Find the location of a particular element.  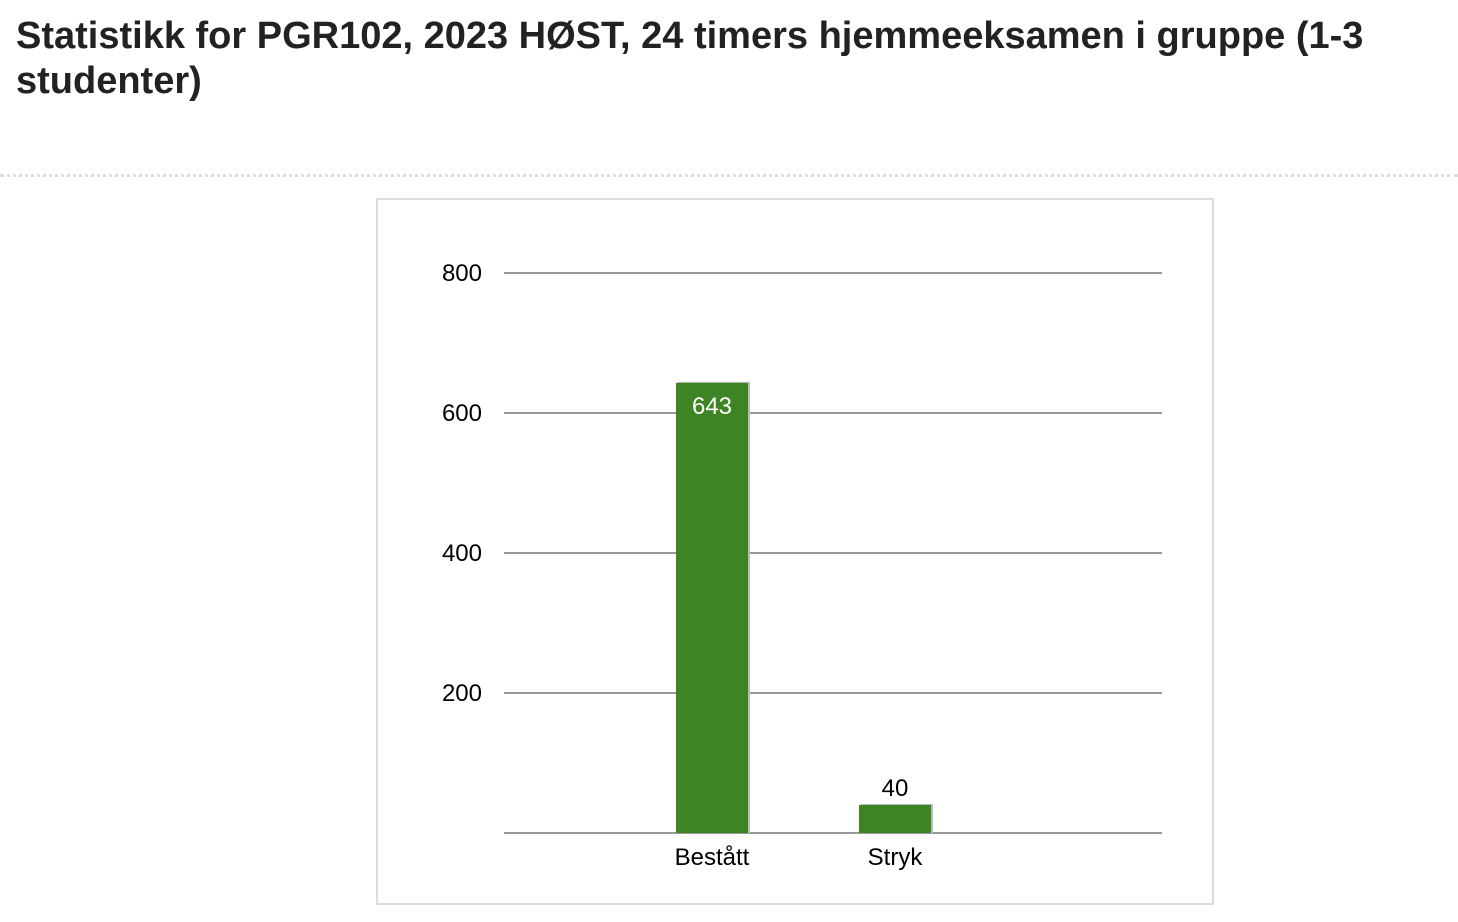

y-tick-label: 600 is located at coordinates (462, 413).